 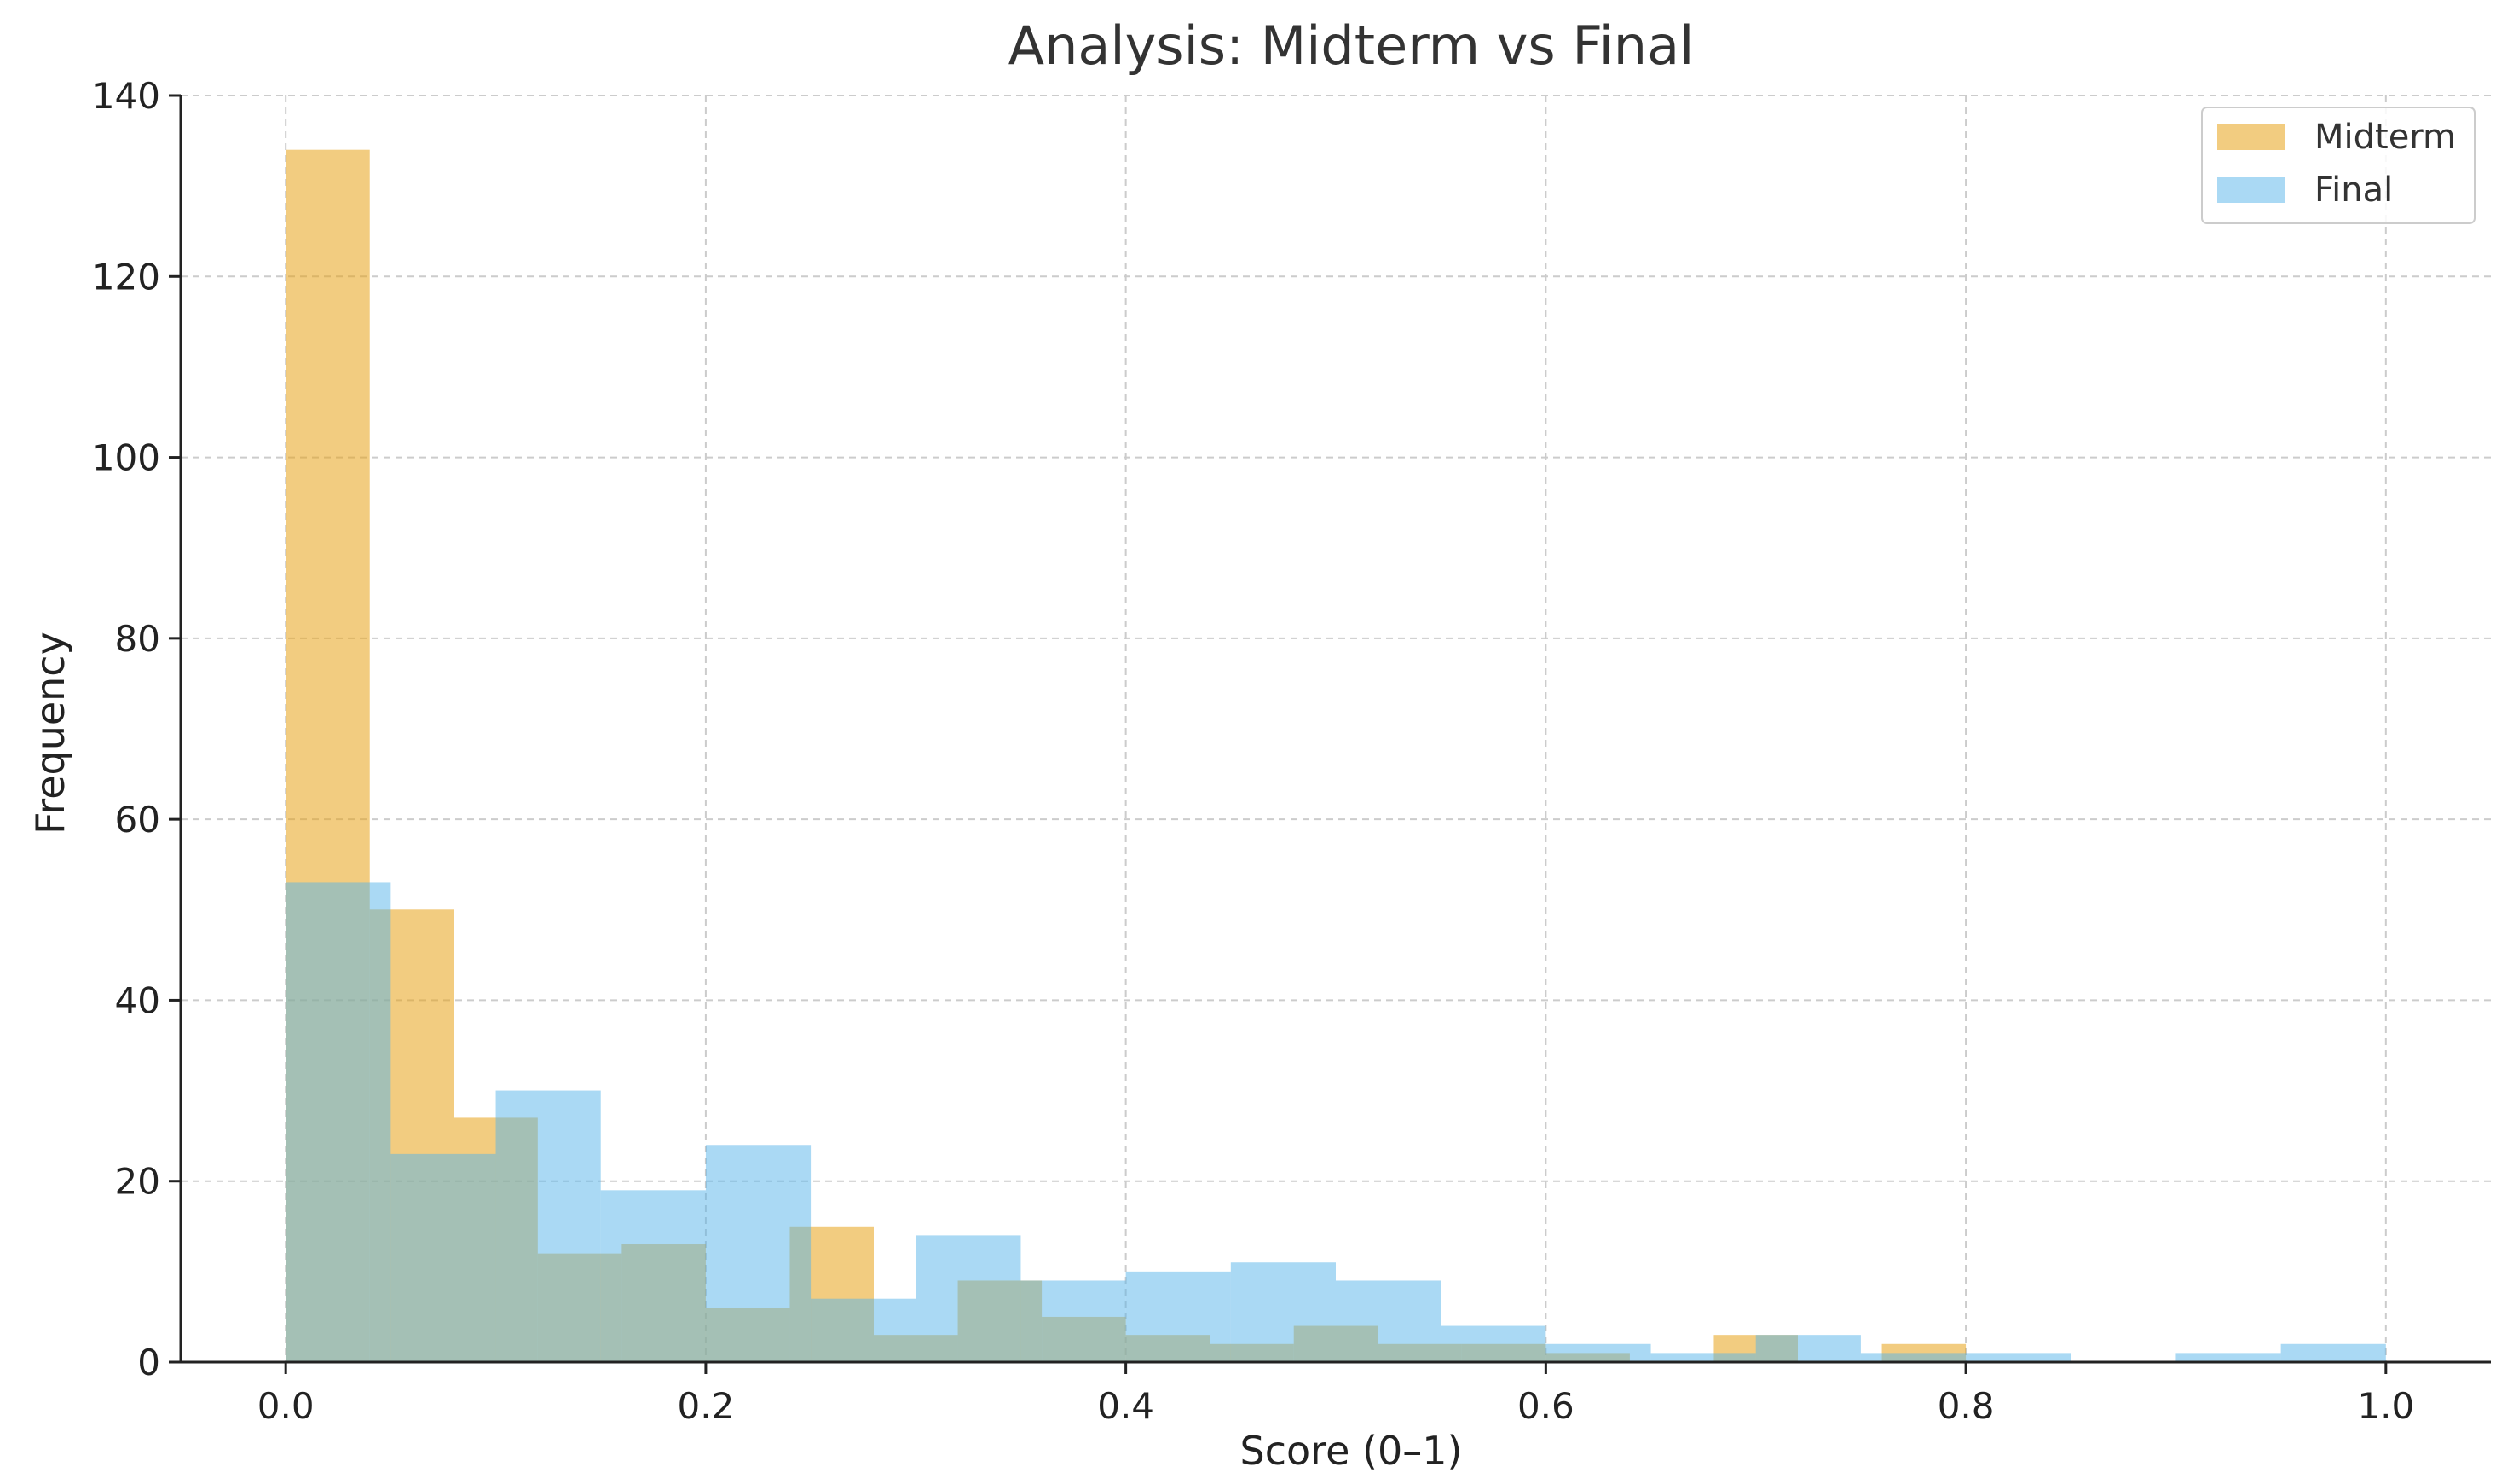 I want to click on x-axis-label: Score (0–1), so click(x=1352, y=1451).